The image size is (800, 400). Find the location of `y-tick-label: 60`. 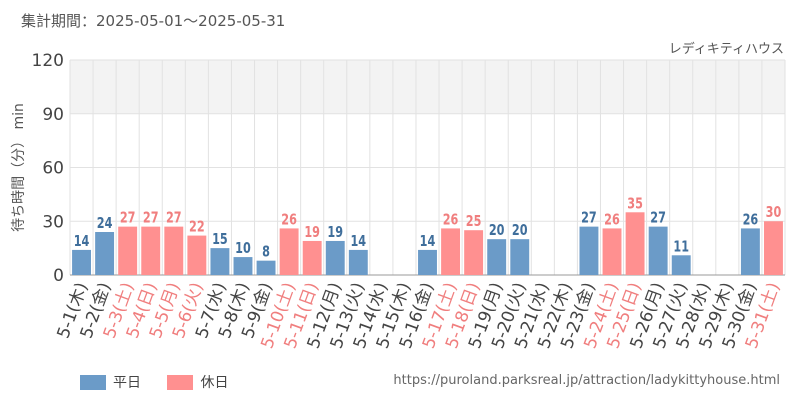

y-tick-label: 60 is located at coordinates (53, 169).